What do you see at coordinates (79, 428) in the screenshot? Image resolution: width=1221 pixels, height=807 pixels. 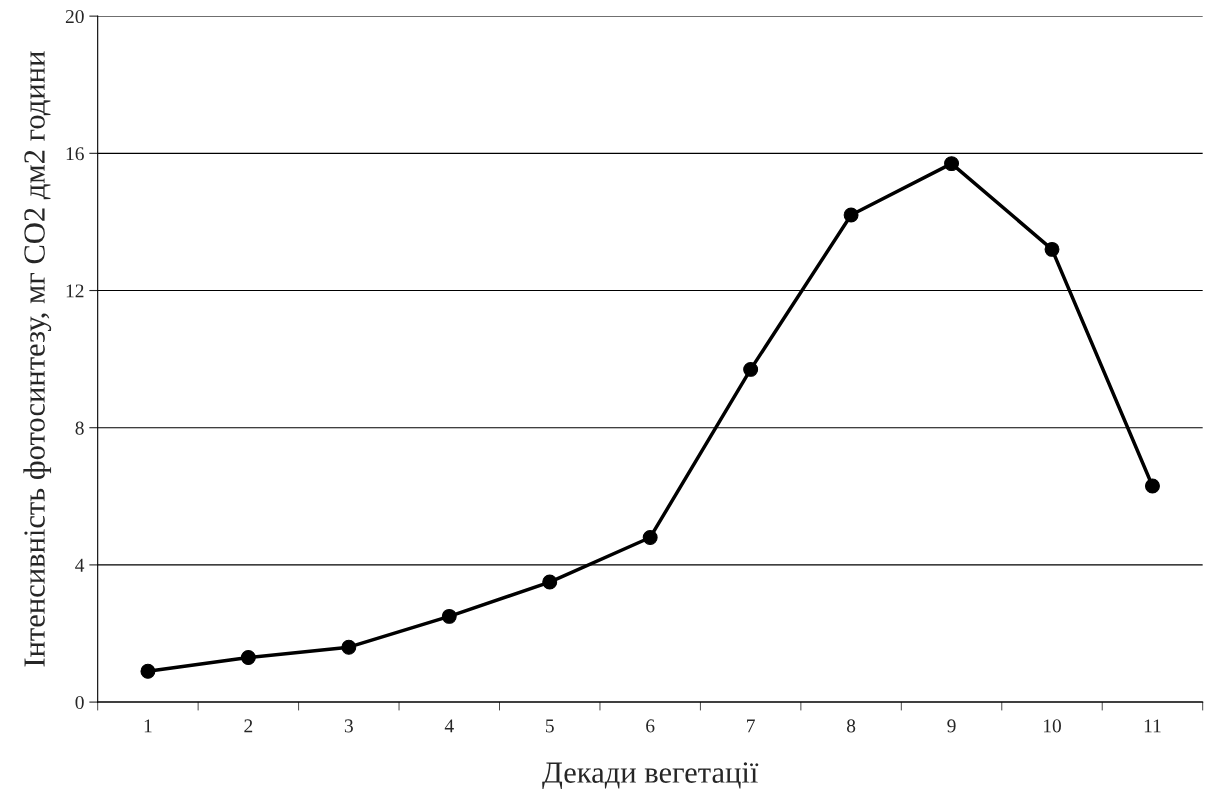 I see `y-tick-label: 8` at bounding box center [79, 428].